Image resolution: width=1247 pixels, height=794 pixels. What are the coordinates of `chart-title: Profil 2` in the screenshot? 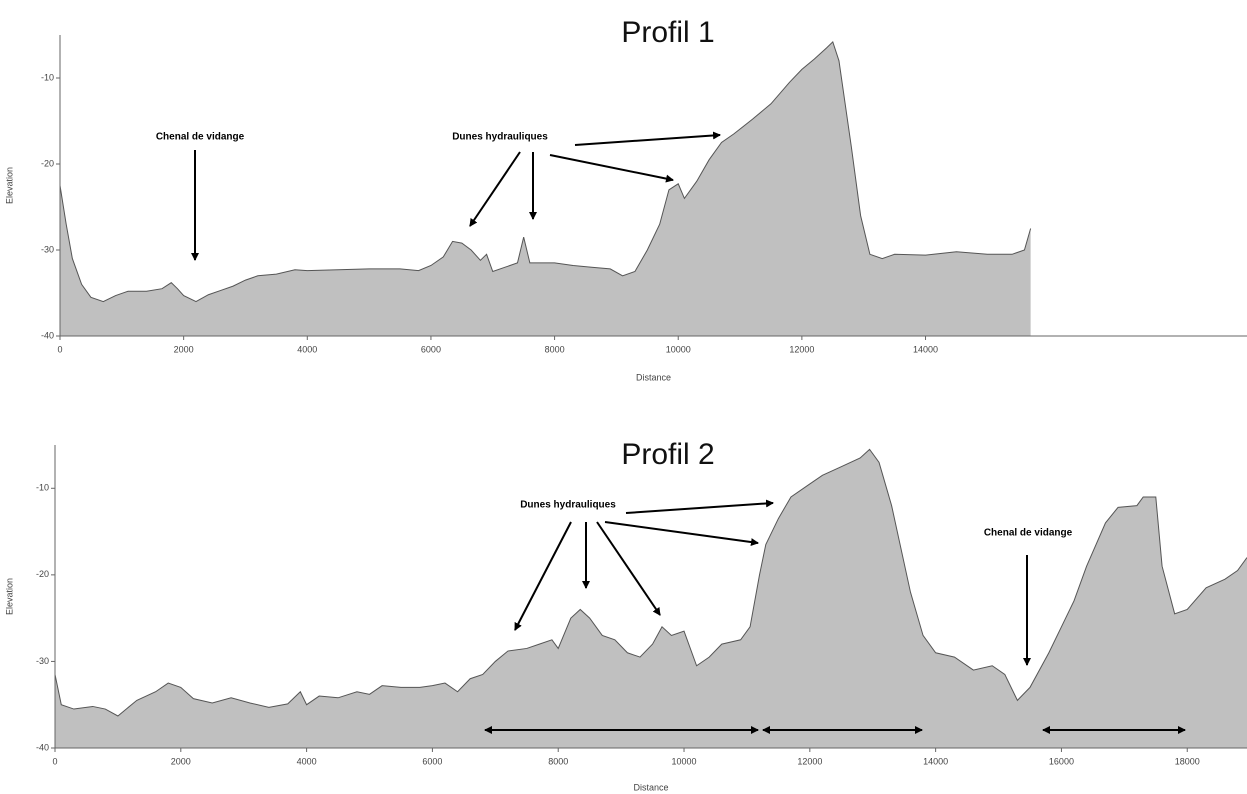 It's located at (667, 454).